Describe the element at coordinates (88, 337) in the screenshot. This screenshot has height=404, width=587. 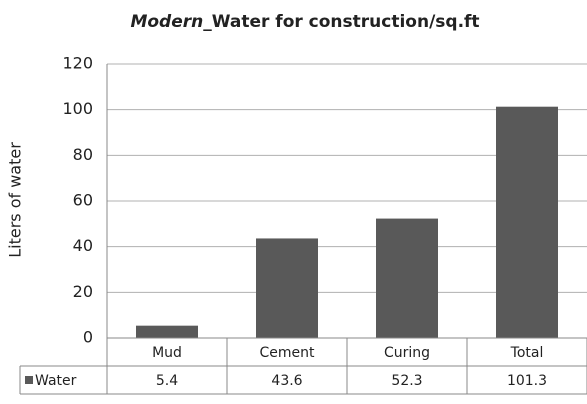
I see `y-tick-label: 0` at that location.